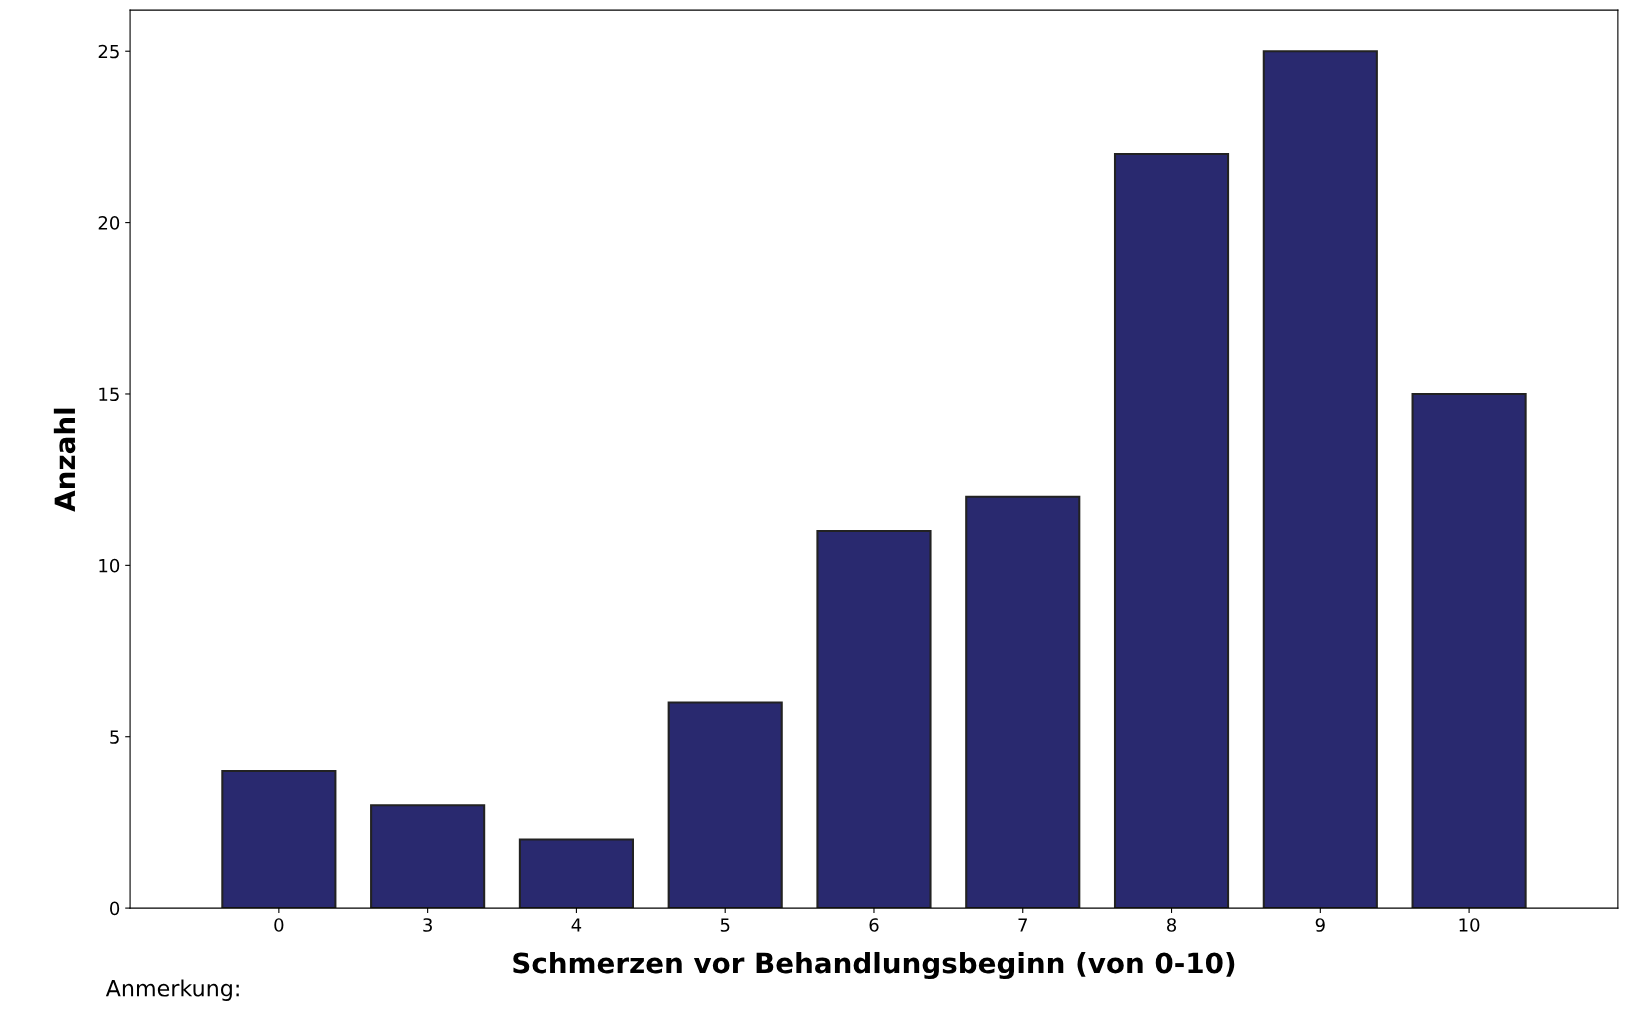 The image size is (1626, 1009). What do you see at coordinates (279, 925) in the screenshot?
I see `x-tick-label: 0` at bounding box center [279, 925].